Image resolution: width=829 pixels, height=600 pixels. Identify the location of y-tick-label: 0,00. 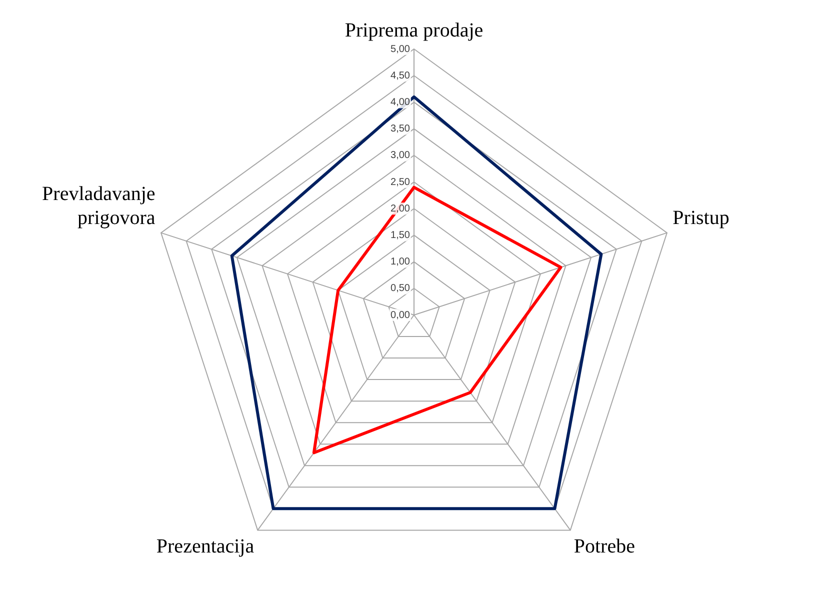
(400, 315).